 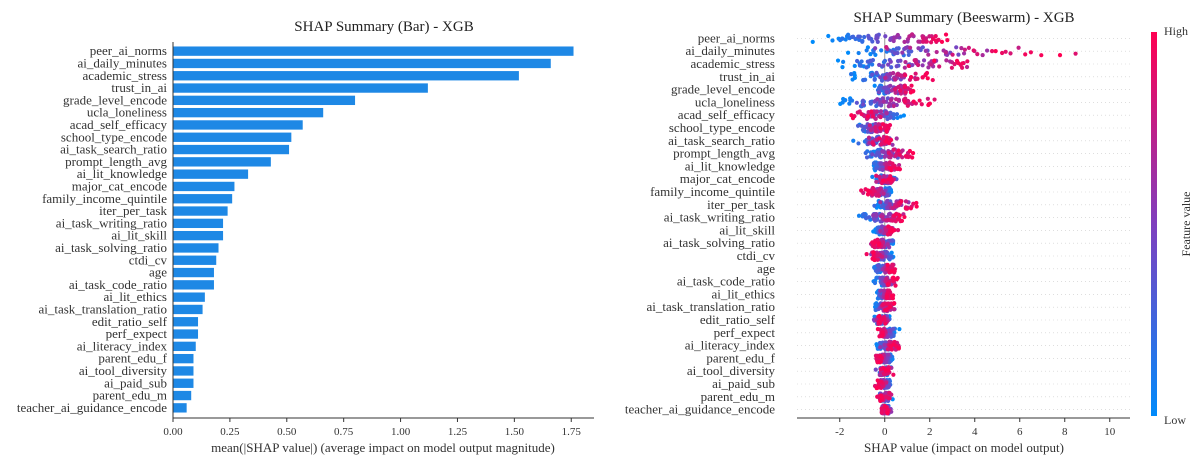 I want to click on bar-parent_edu_f, so click(x=183, y=358).